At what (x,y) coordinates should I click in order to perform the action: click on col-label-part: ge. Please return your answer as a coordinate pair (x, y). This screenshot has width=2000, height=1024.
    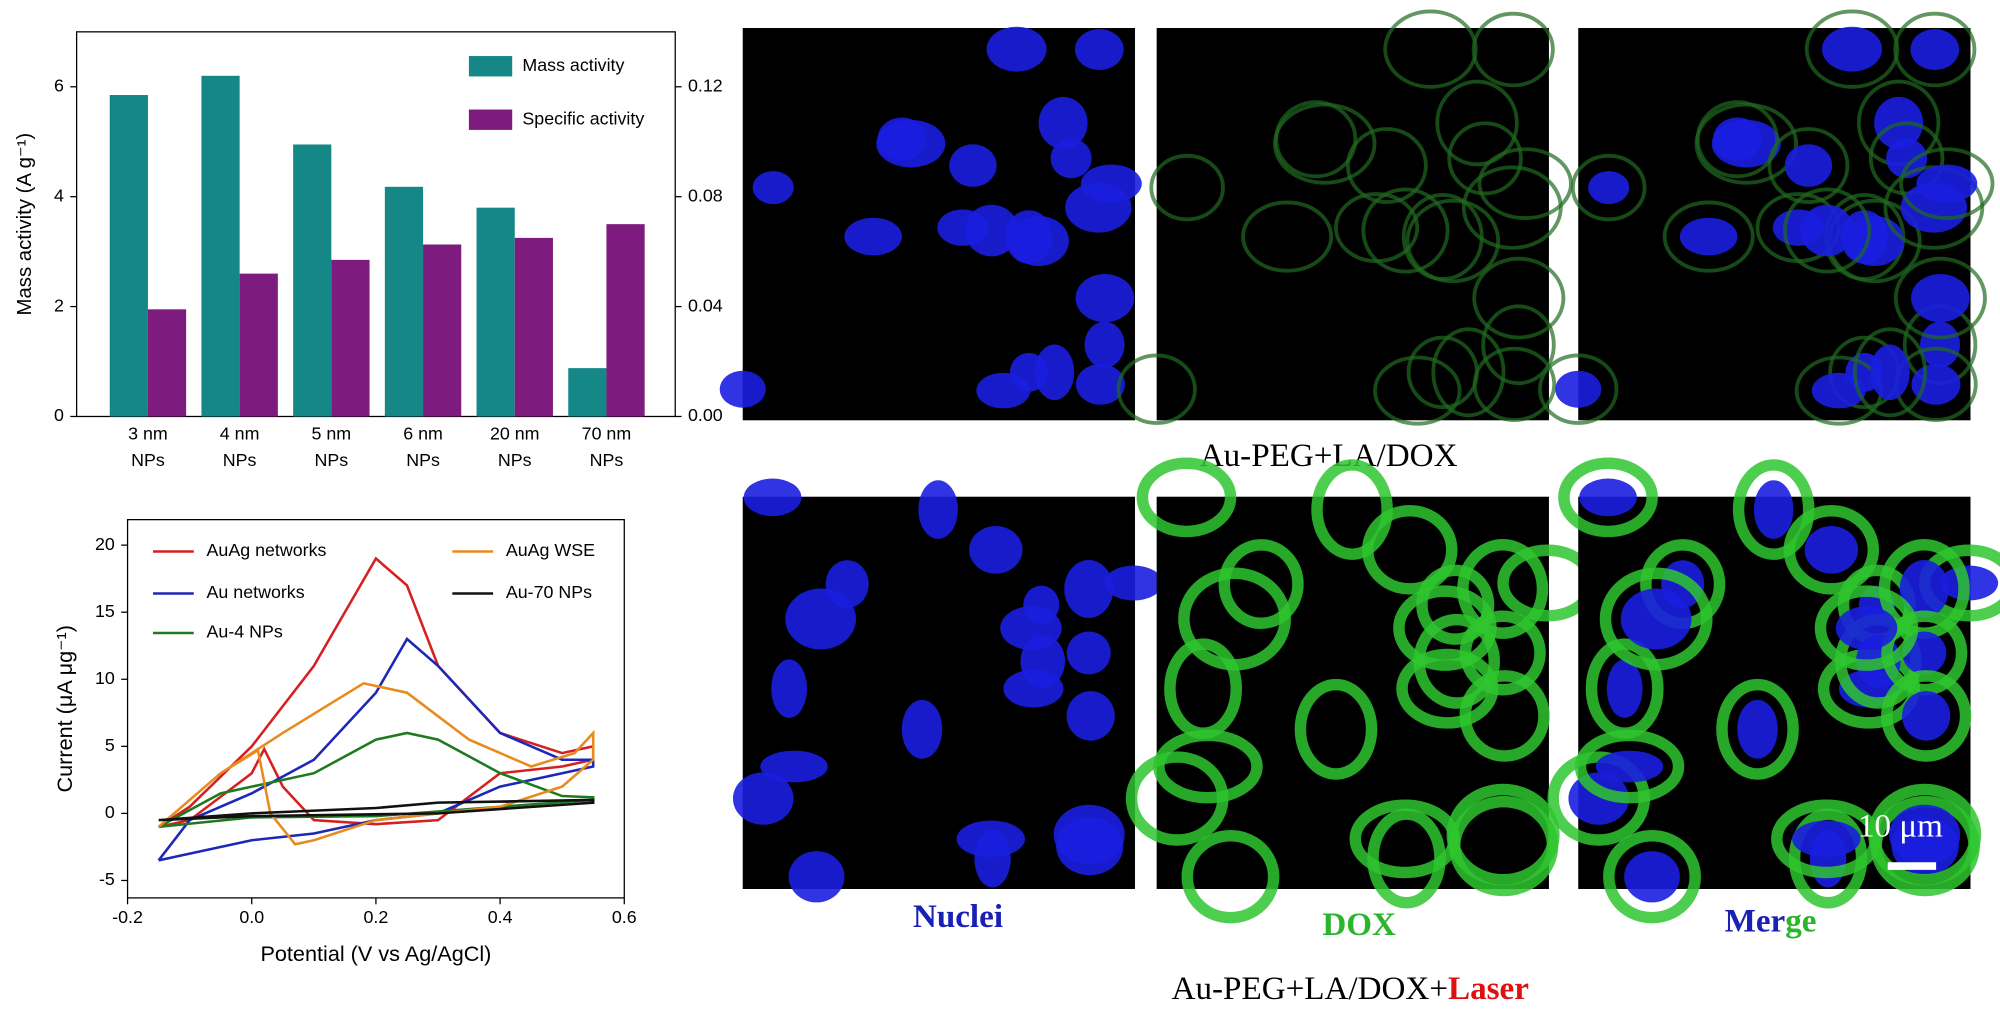
    Looking at the image, I should click on (1800, 920).